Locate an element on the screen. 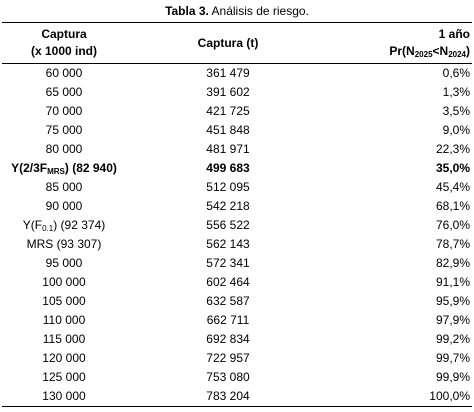  header-text-part: ) is located at coordinates (468, 51).